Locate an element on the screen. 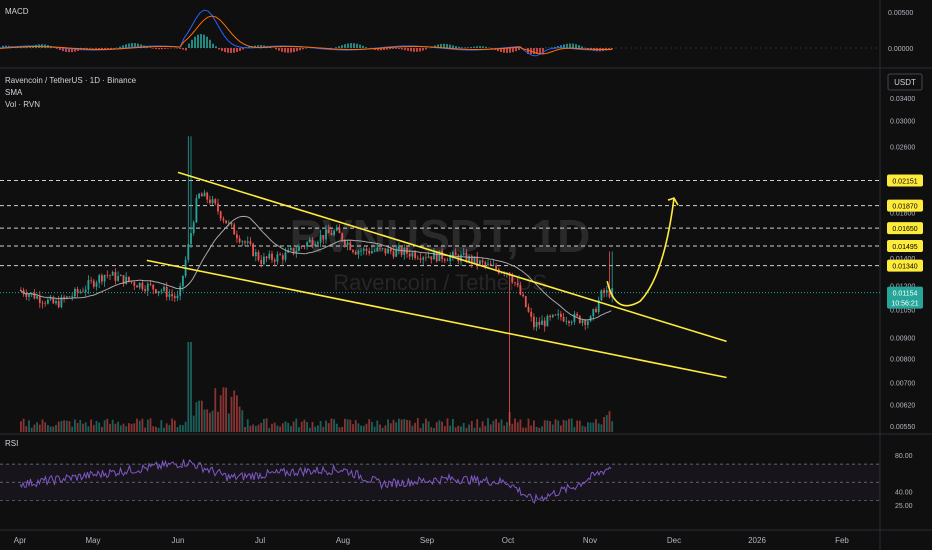 Image resolution: width=932 pixels, height=550 pixels. current-price-badge is located at coordinates (905, 297).